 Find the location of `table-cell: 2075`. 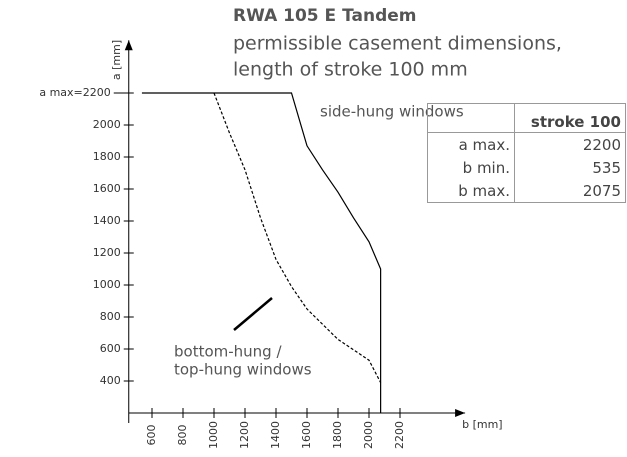

table-cell: 2075 is located at coordinates (570, 191).